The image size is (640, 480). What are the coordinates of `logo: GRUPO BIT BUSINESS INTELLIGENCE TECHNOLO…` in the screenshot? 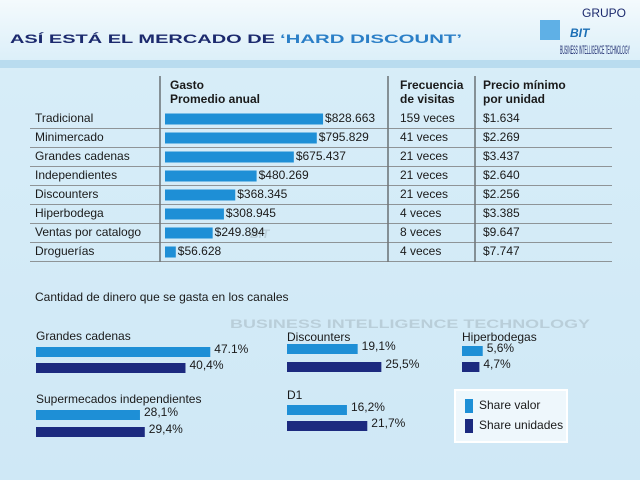 It's located at (585, 31).